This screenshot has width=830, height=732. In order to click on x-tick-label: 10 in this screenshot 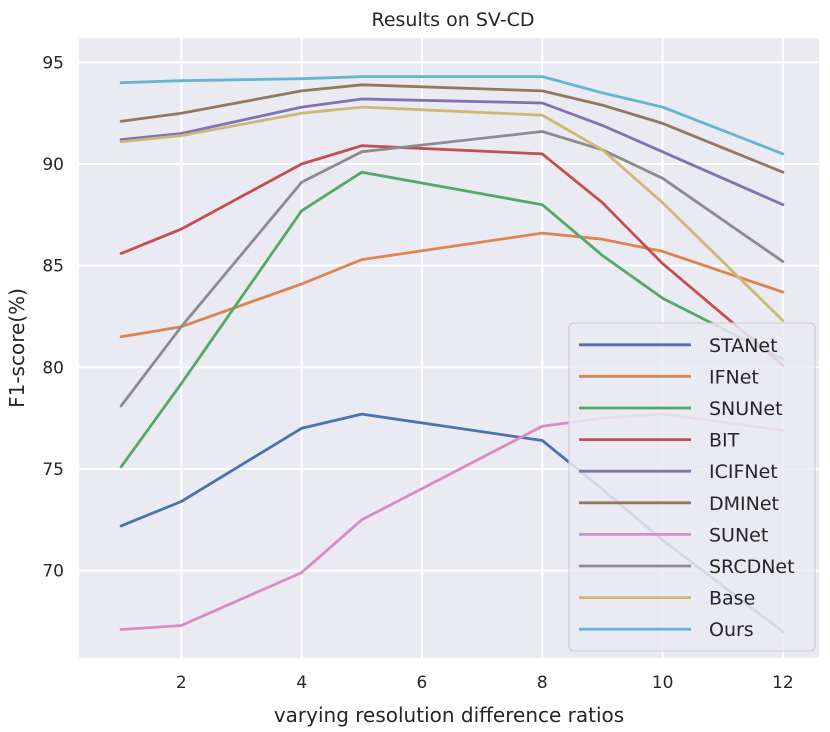, I will do `click(663, 683)`.